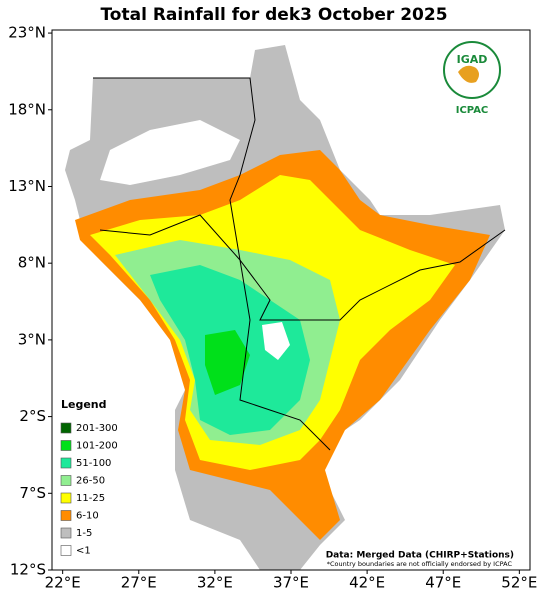 The image size is (547, 600). Describe the element at coordinates (84, 404) in the screenshot. I see `legend-title: Legend` at that location.